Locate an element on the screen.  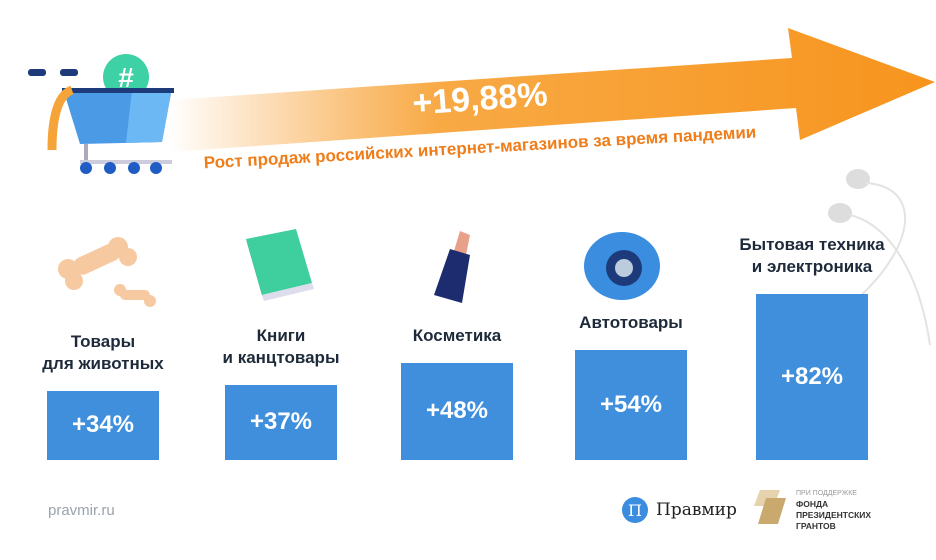
bar-5: +82% is located at coordinates (812, 376).